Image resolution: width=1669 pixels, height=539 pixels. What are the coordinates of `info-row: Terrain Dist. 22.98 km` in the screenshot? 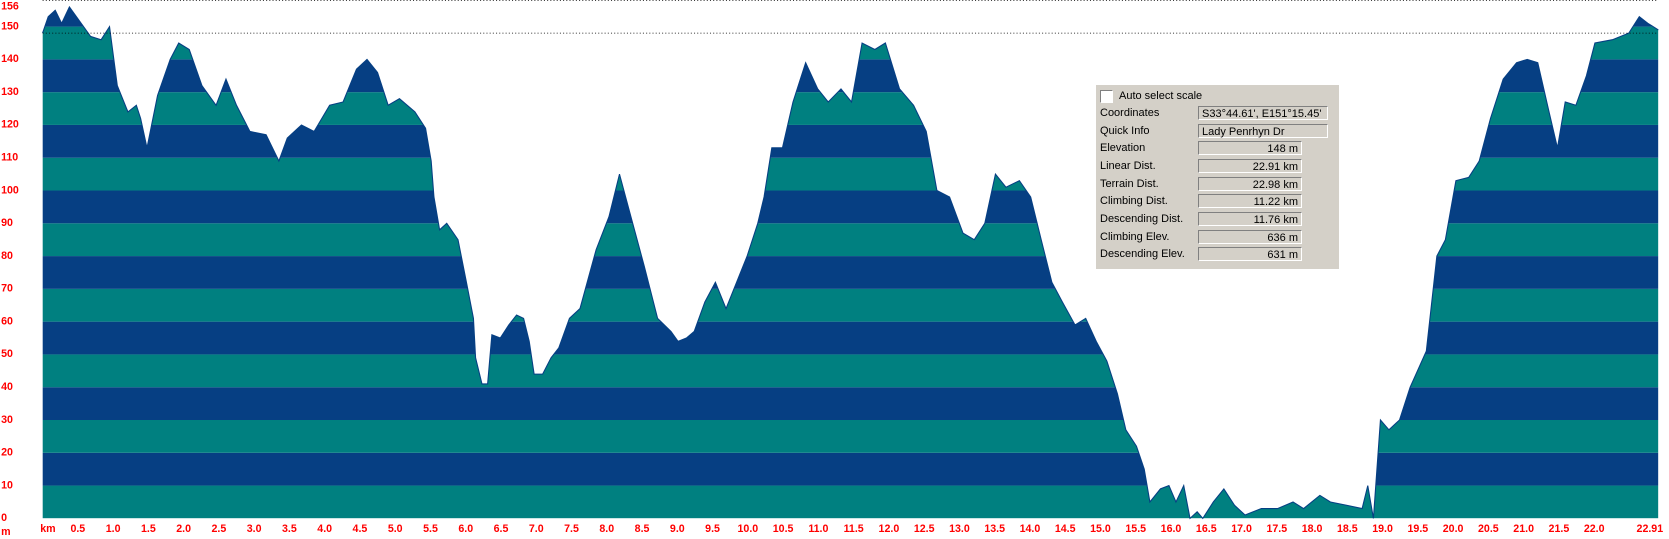 It's located at (1217, 184).